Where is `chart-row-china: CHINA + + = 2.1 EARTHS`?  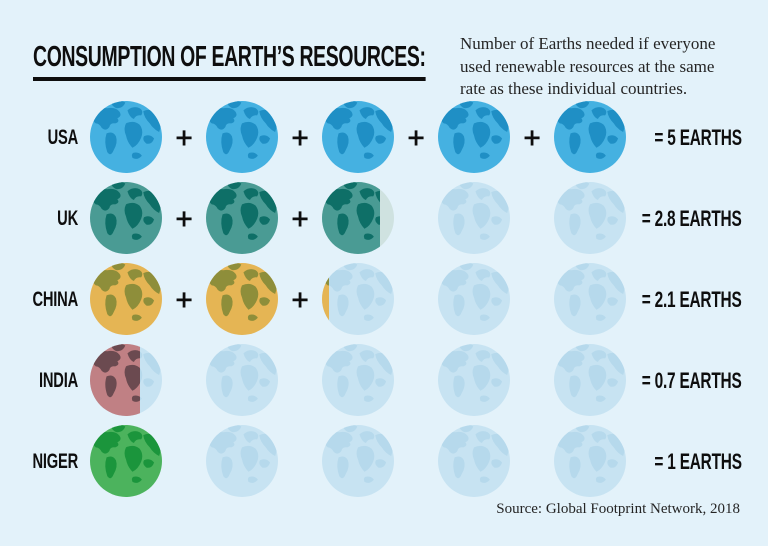
chart-row-china: CHINA + + = 2.1 EARTHS is located at coordinates (384, 299).